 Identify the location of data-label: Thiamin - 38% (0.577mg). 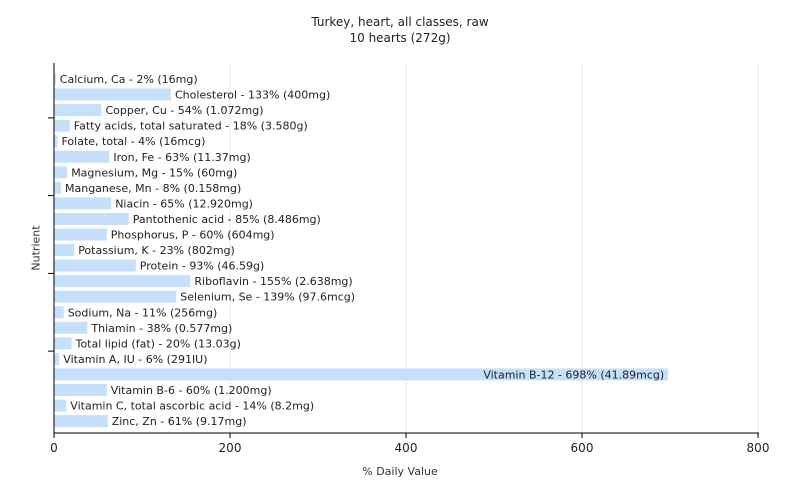
(161, 328).